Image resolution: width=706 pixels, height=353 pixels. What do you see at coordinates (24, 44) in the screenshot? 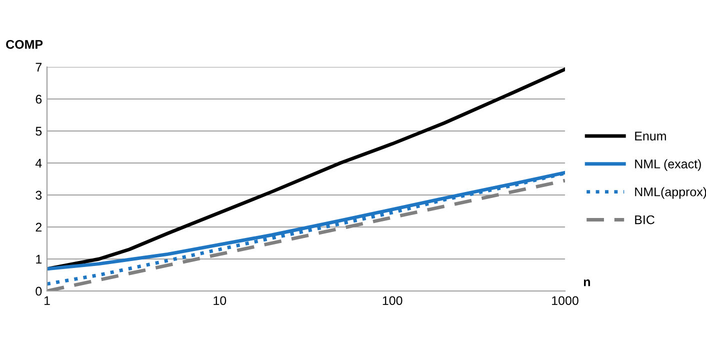
I see `y-axis-title: COMP` at bounding box center [24, 44].